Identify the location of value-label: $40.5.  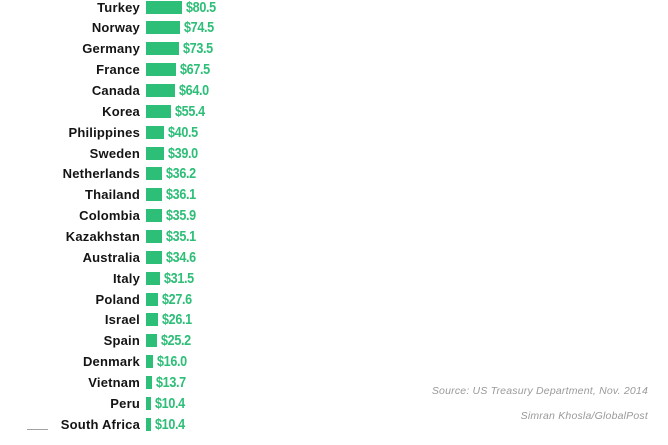
(183, 132).